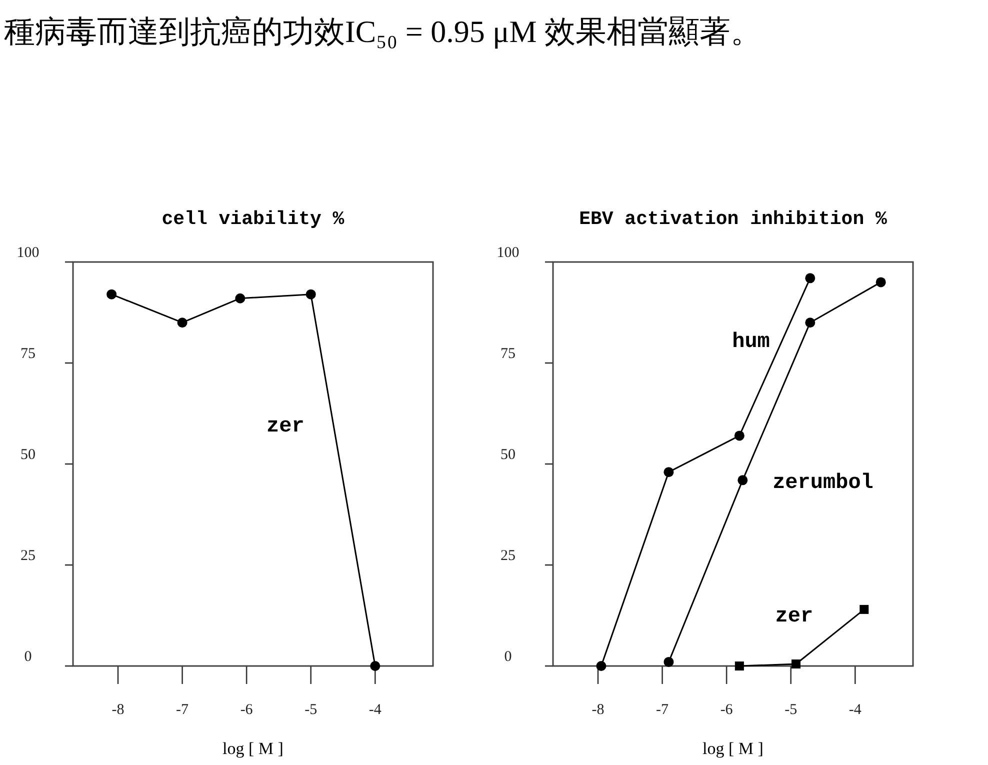  Describe the element at coordinates (823, 484) in the screenshot. I see `series-label: zerumbol` at that location.